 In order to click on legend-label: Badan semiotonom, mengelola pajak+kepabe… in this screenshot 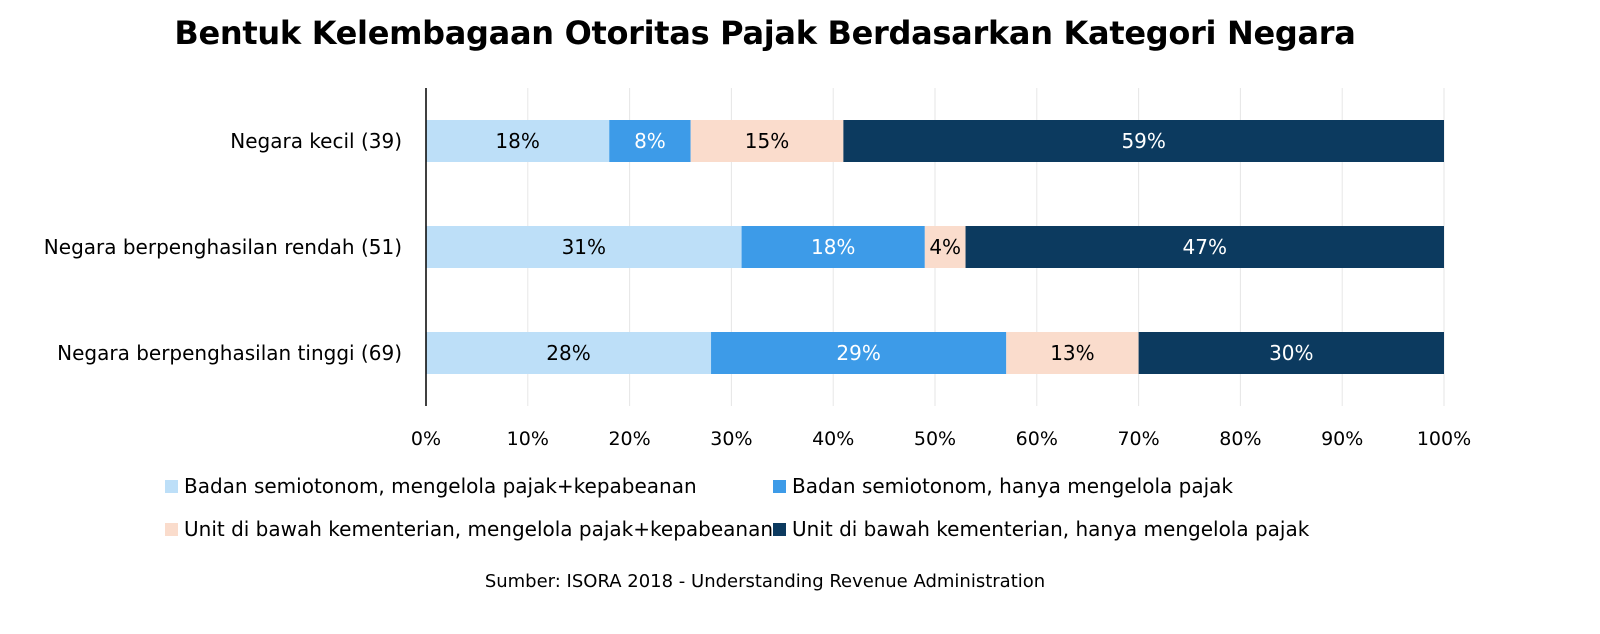, I will do `click(440, 486)`.